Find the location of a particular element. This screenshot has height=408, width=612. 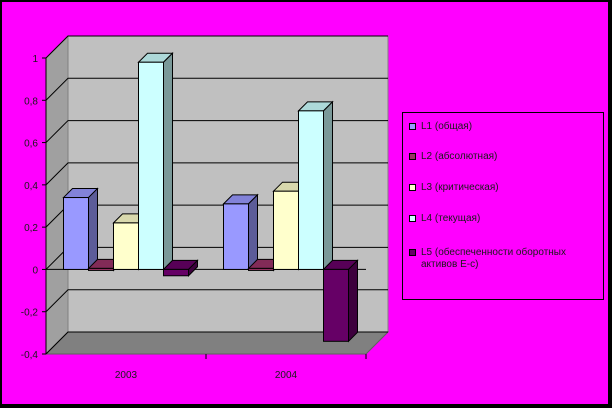

y-tick-label: -0,4 is located at coordinates (30, 355).